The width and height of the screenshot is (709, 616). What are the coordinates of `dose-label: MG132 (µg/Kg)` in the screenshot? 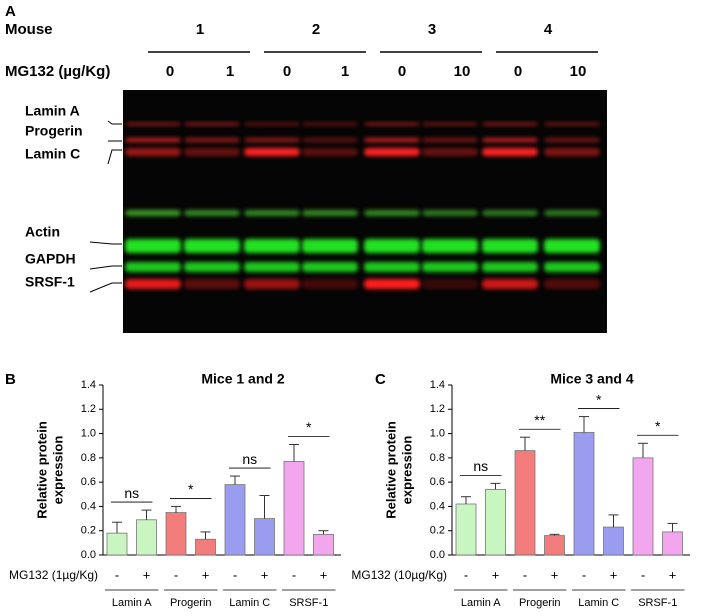 It's located at (57, 71).